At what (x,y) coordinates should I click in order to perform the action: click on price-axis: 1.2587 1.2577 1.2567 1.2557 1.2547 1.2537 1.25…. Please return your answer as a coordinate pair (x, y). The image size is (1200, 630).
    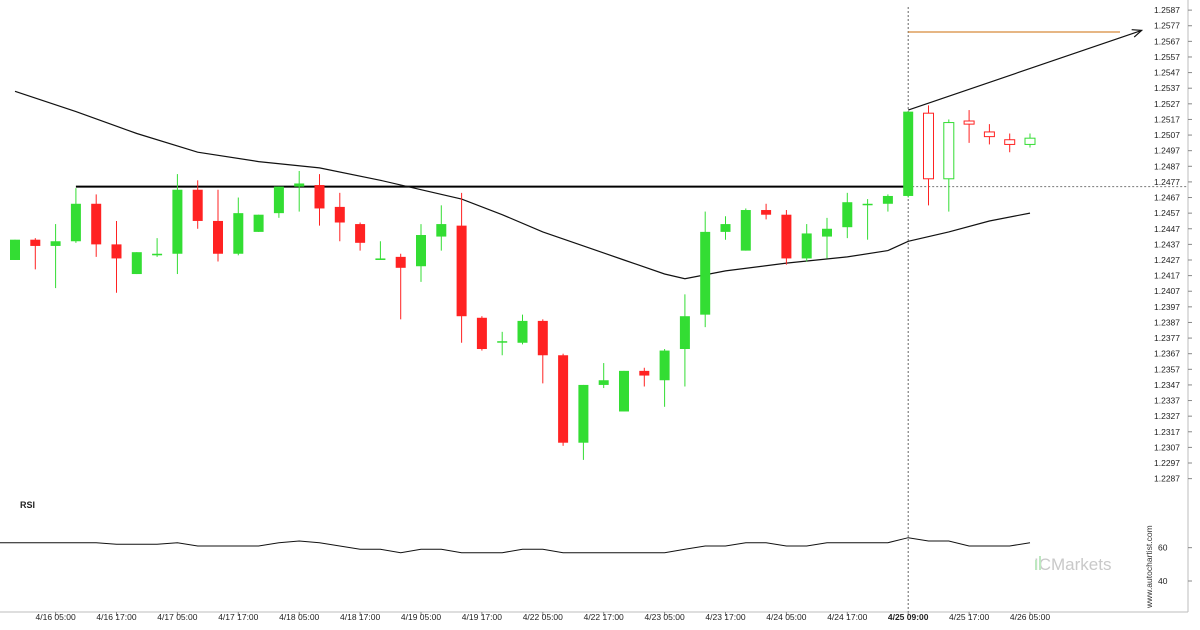
    Looking at the image, I should click on (1173, 244).